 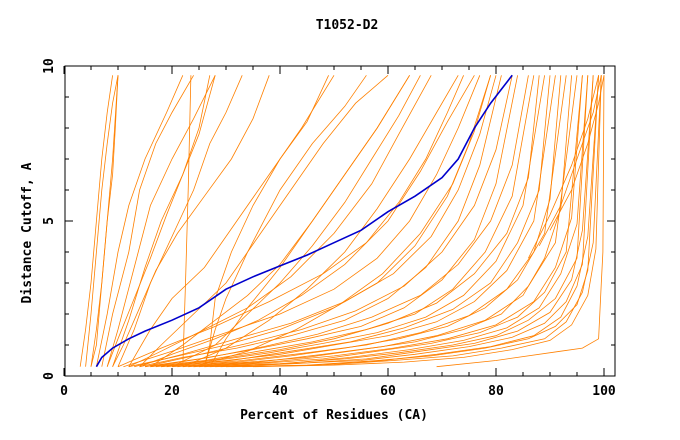 I want to click on y-tick-label: 5, so click(x=49, y=221).